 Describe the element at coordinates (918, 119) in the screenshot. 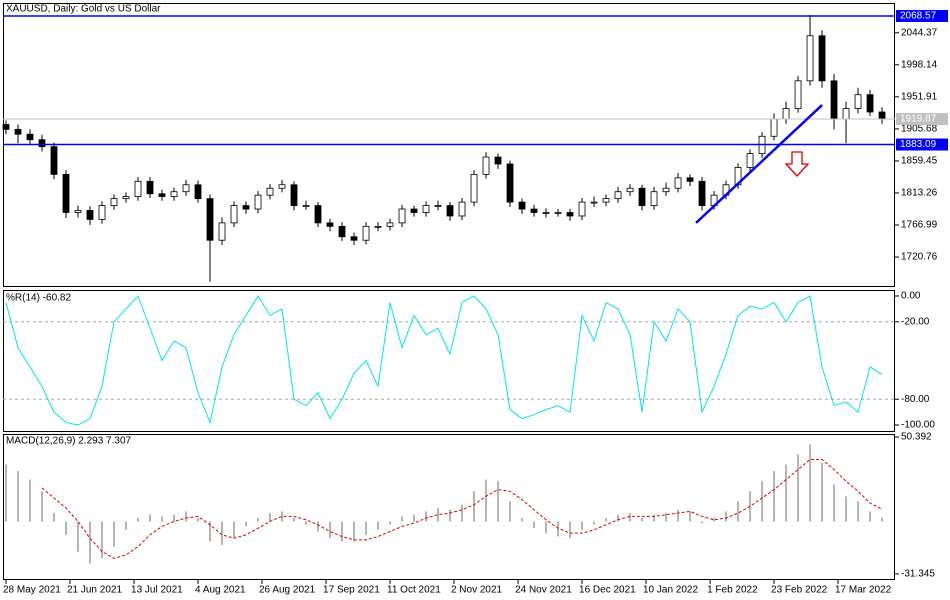

I see `last-price-label: 1919.87` at that location.